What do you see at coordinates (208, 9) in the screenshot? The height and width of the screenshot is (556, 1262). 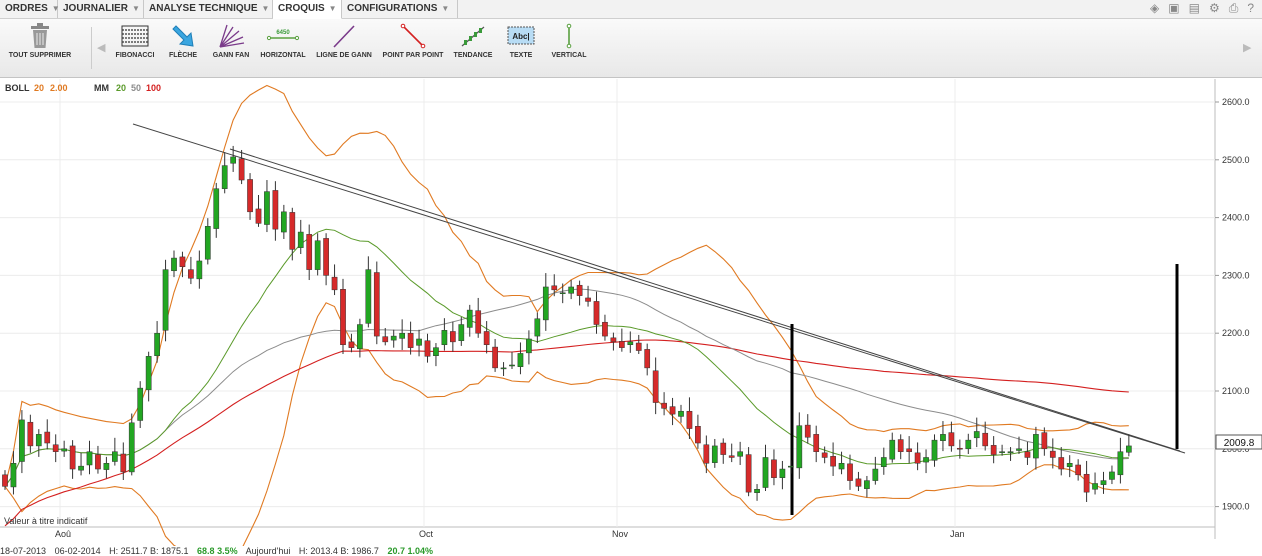 I see `menu-analyse-technique: ANALYSE TECHNIQUE ▼` at bounding box center [208, 9].